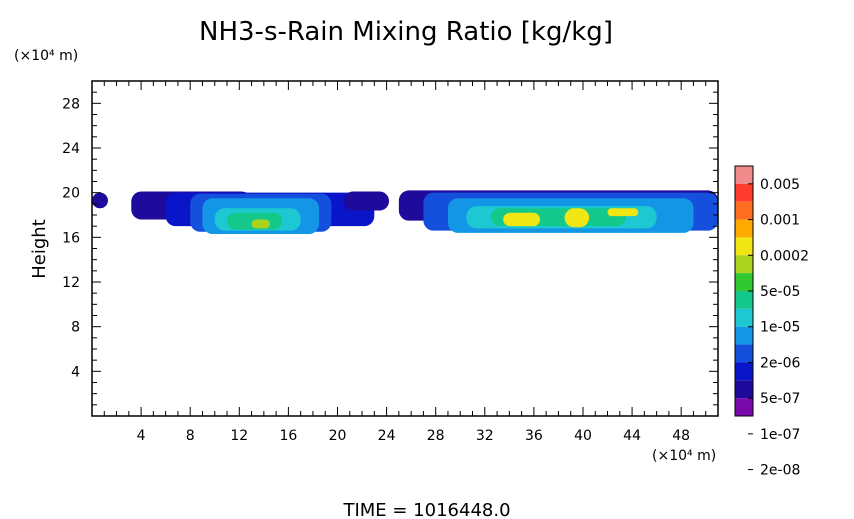 This screenshot has width=854, height=519. I want to click on x-tick-label: 24, so click(387, 436).